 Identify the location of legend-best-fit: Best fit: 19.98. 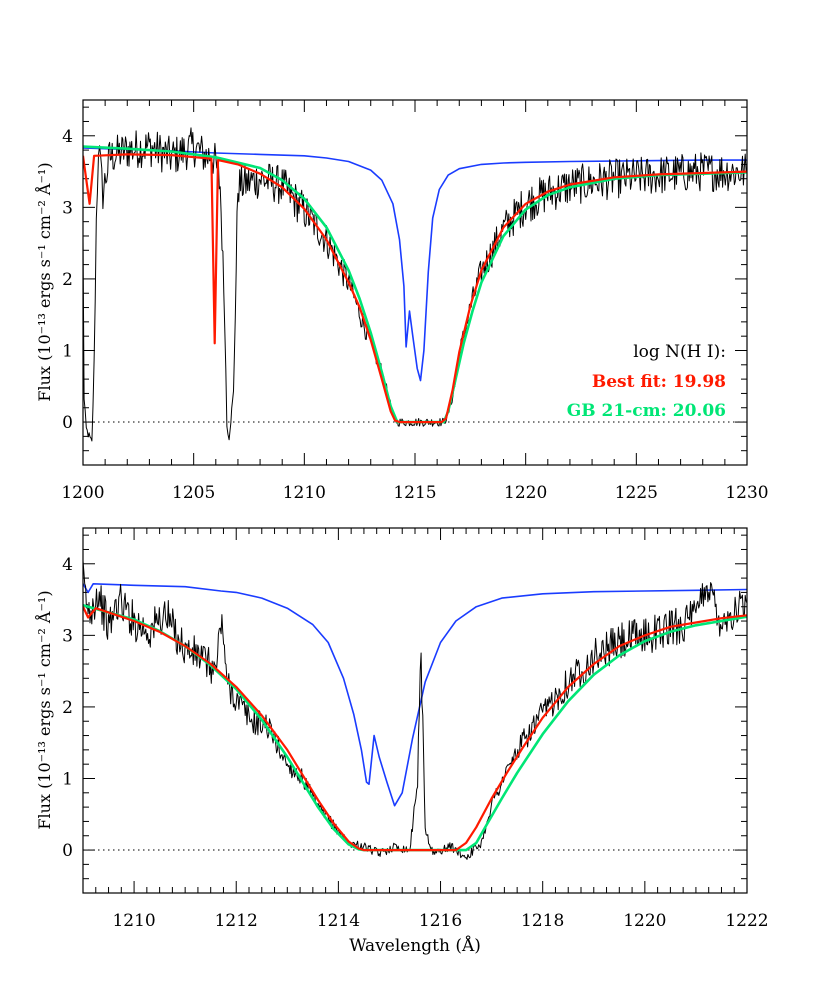
(659, 382).